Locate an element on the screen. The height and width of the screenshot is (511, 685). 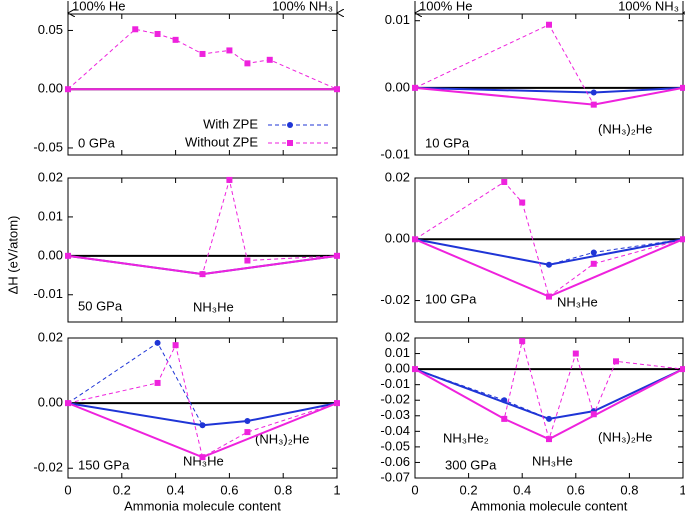
legend-marker is located at coordinates (290, 125).